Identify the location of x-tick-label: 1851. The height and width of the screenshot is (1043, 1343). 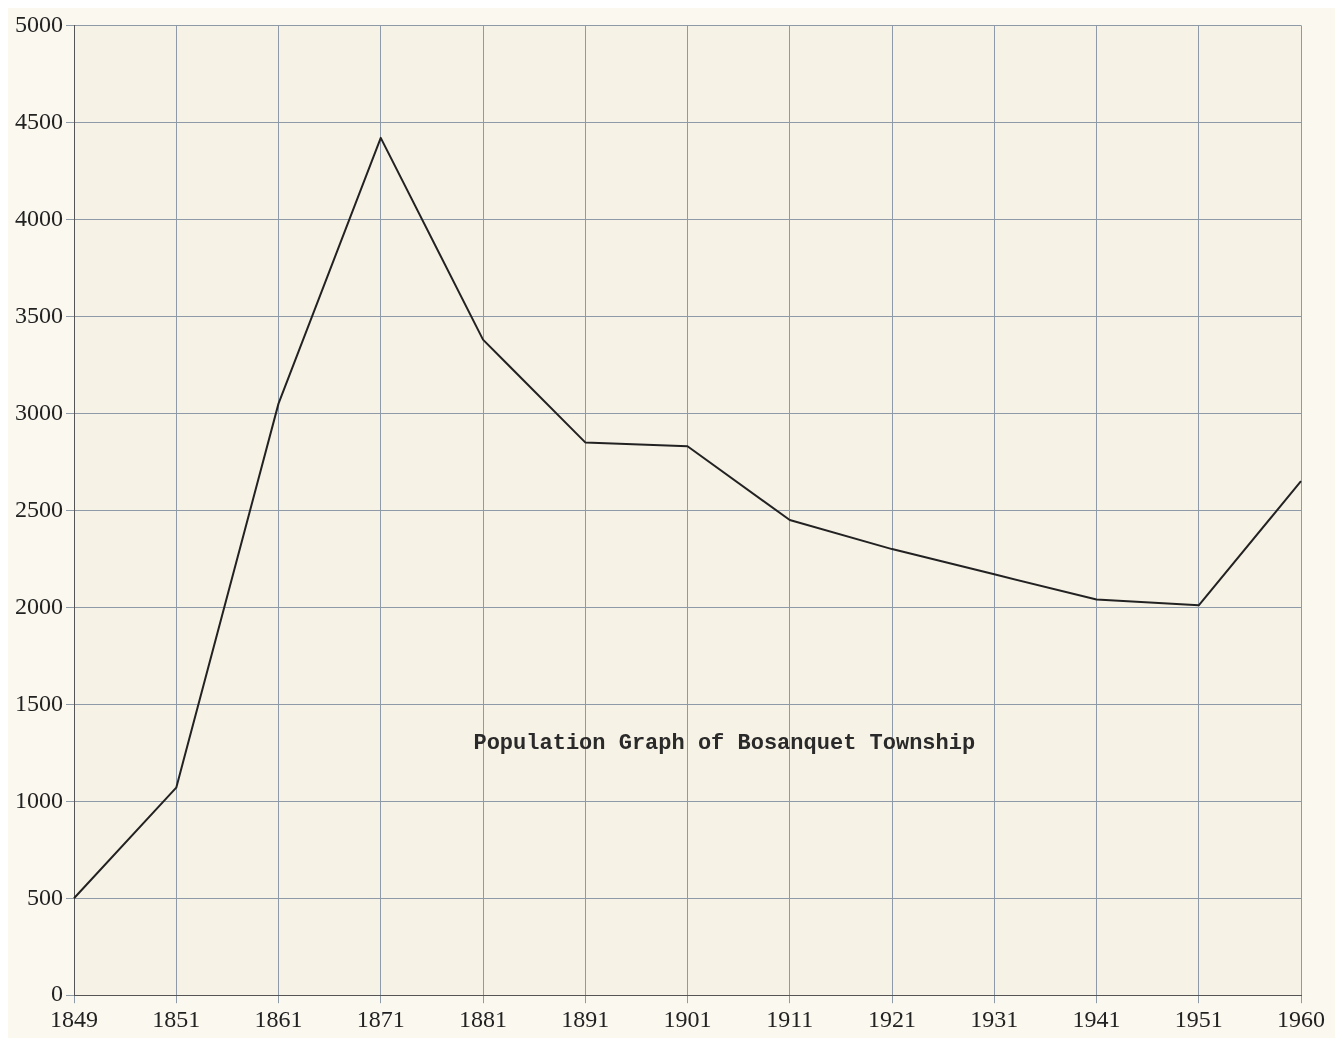
(176, 1018).